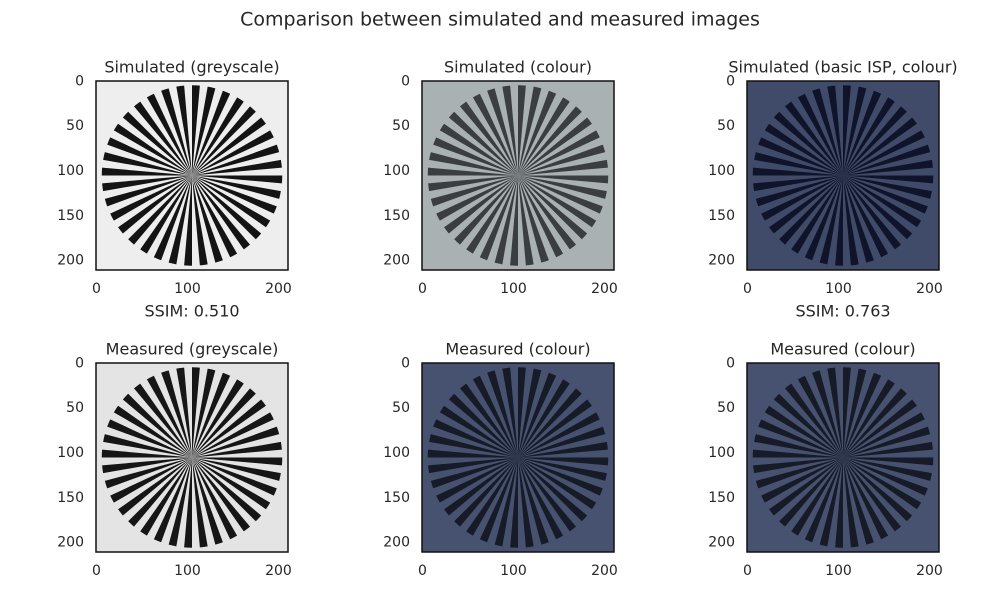 The image size is (1000, 600). What do you see at coordinates (422, 571) in the screenshot?
I see `x-tick-label: 0` at bounding box center [422, 571].